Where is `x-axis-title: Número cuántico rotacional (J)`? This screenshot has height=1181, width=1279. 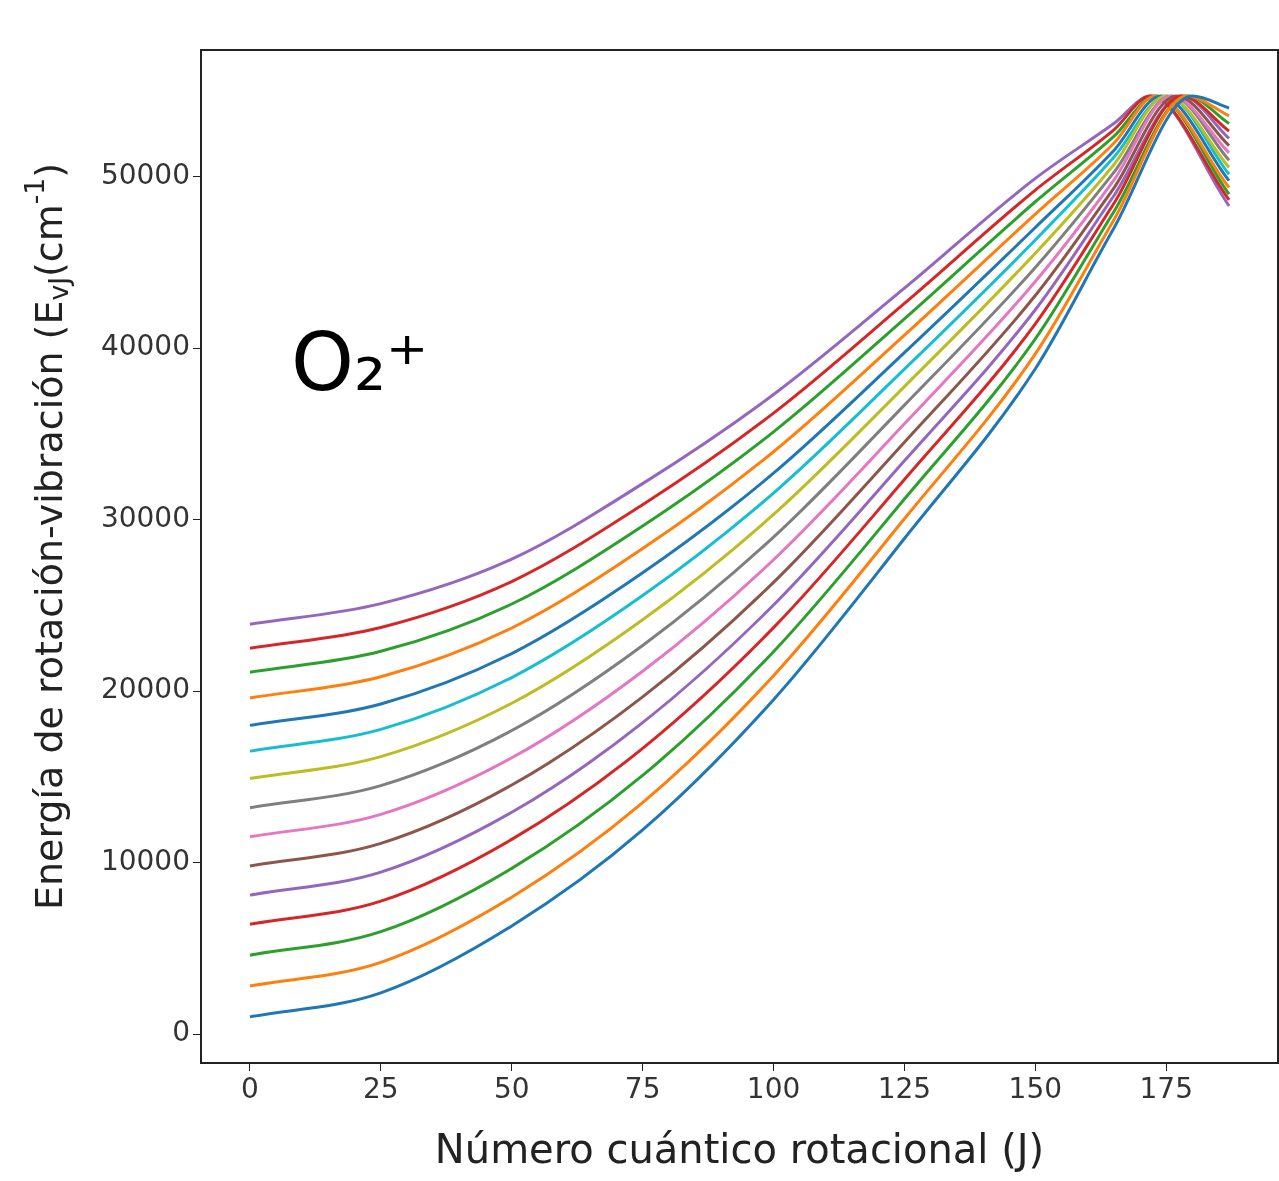 x-axis-title: Número cuántico rotacional (J) is located at coordinates (739, 1149).